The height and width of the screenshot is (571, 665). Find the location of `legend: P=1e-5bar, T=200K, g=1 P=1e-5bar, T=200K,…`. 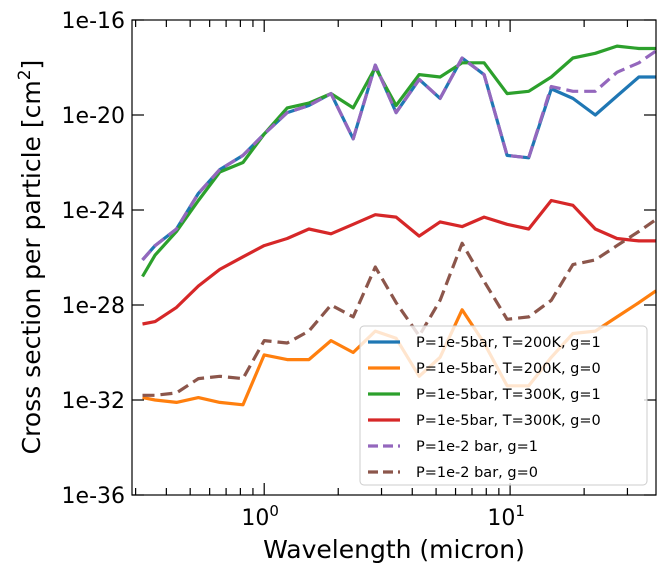

legend: P=1e-5bar, T=200K, g=1 P=1e-5bar, T=200K,… is located at coordinates (503, 405).